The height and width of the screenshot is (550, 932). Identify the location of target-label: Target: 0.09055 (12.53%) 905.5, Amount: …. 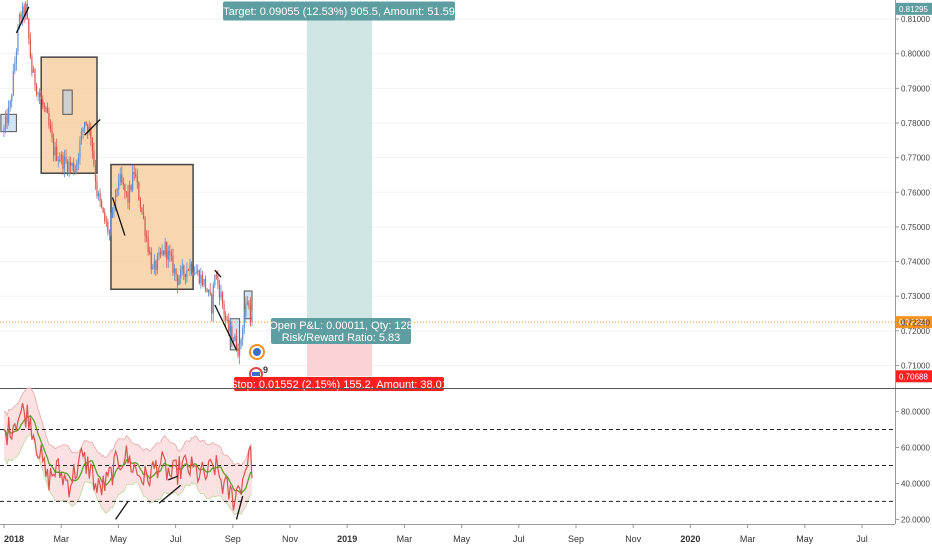
(339, 11).